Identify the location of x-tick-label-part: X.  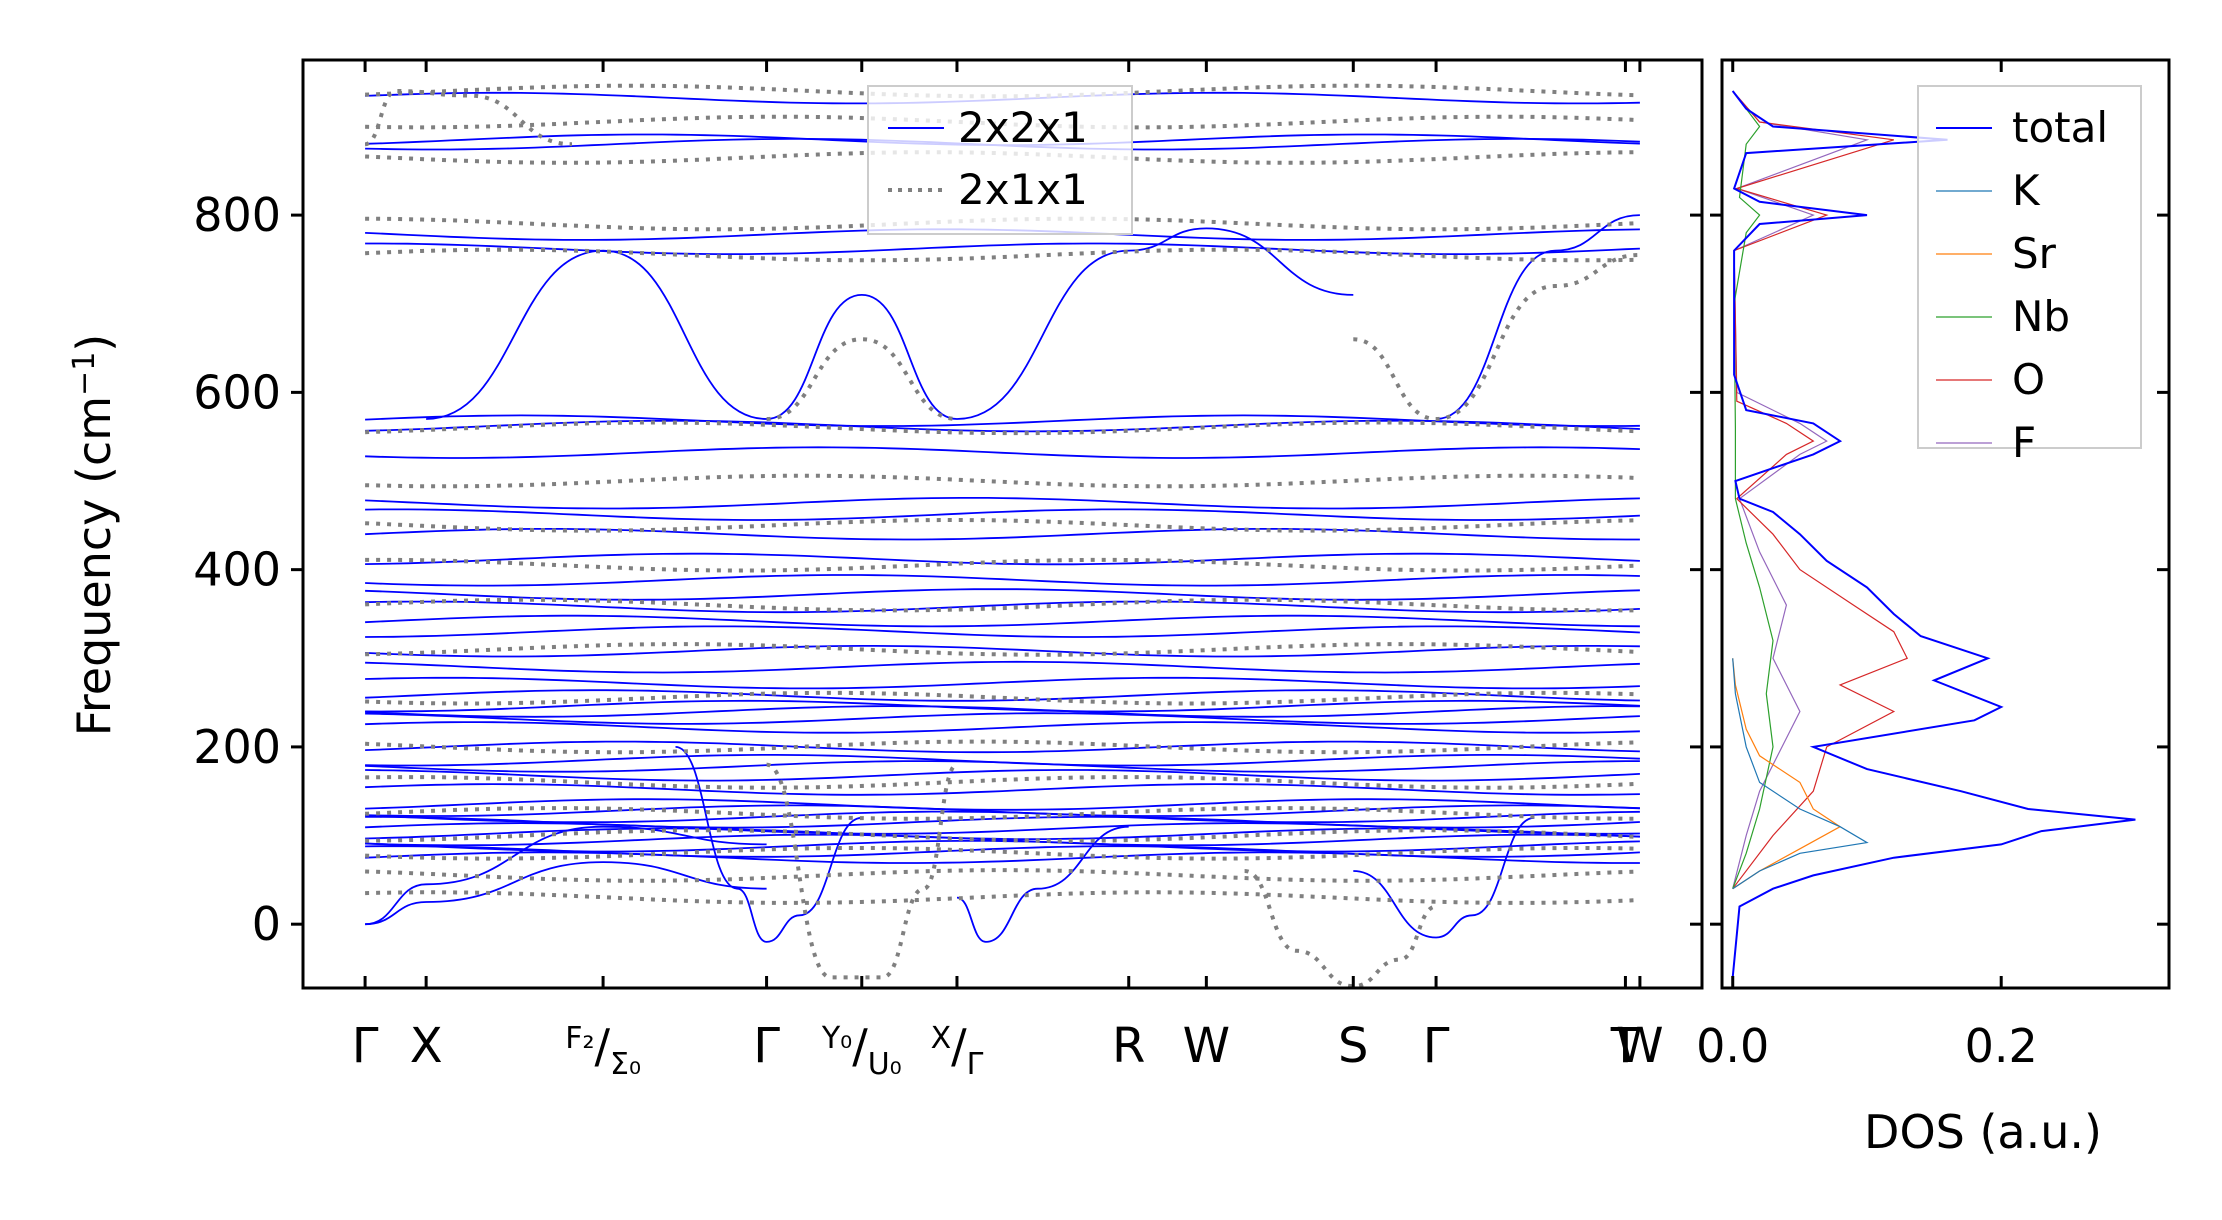
(941, 1038).